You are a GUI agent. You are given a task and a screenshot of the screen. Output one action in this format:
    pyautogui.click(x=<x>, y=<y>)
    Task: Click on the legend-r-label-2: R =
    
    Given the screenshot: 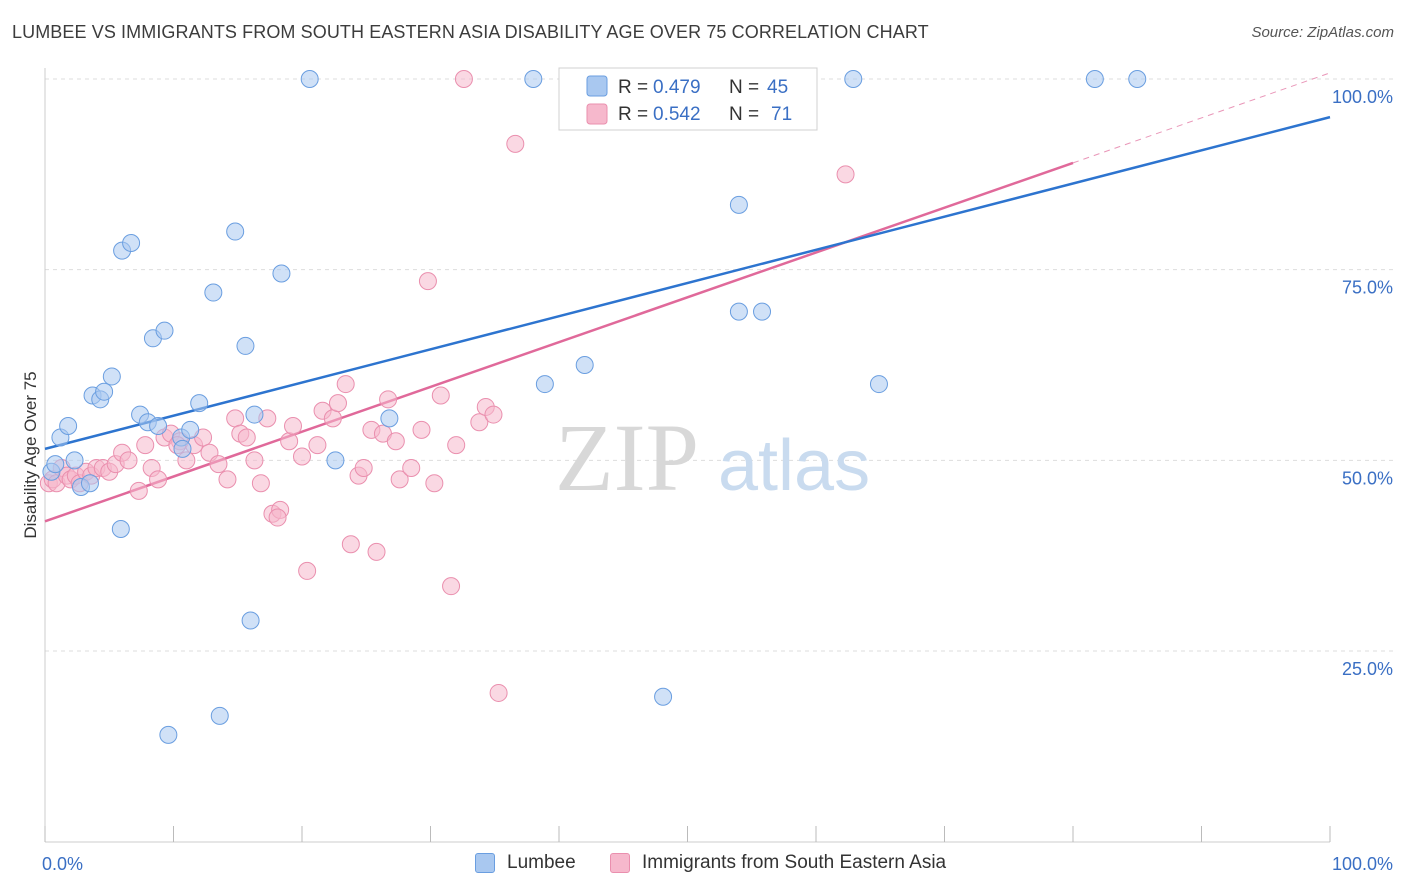 What is the action you would take?
    pyautogui.click(x=633, y=114)
    